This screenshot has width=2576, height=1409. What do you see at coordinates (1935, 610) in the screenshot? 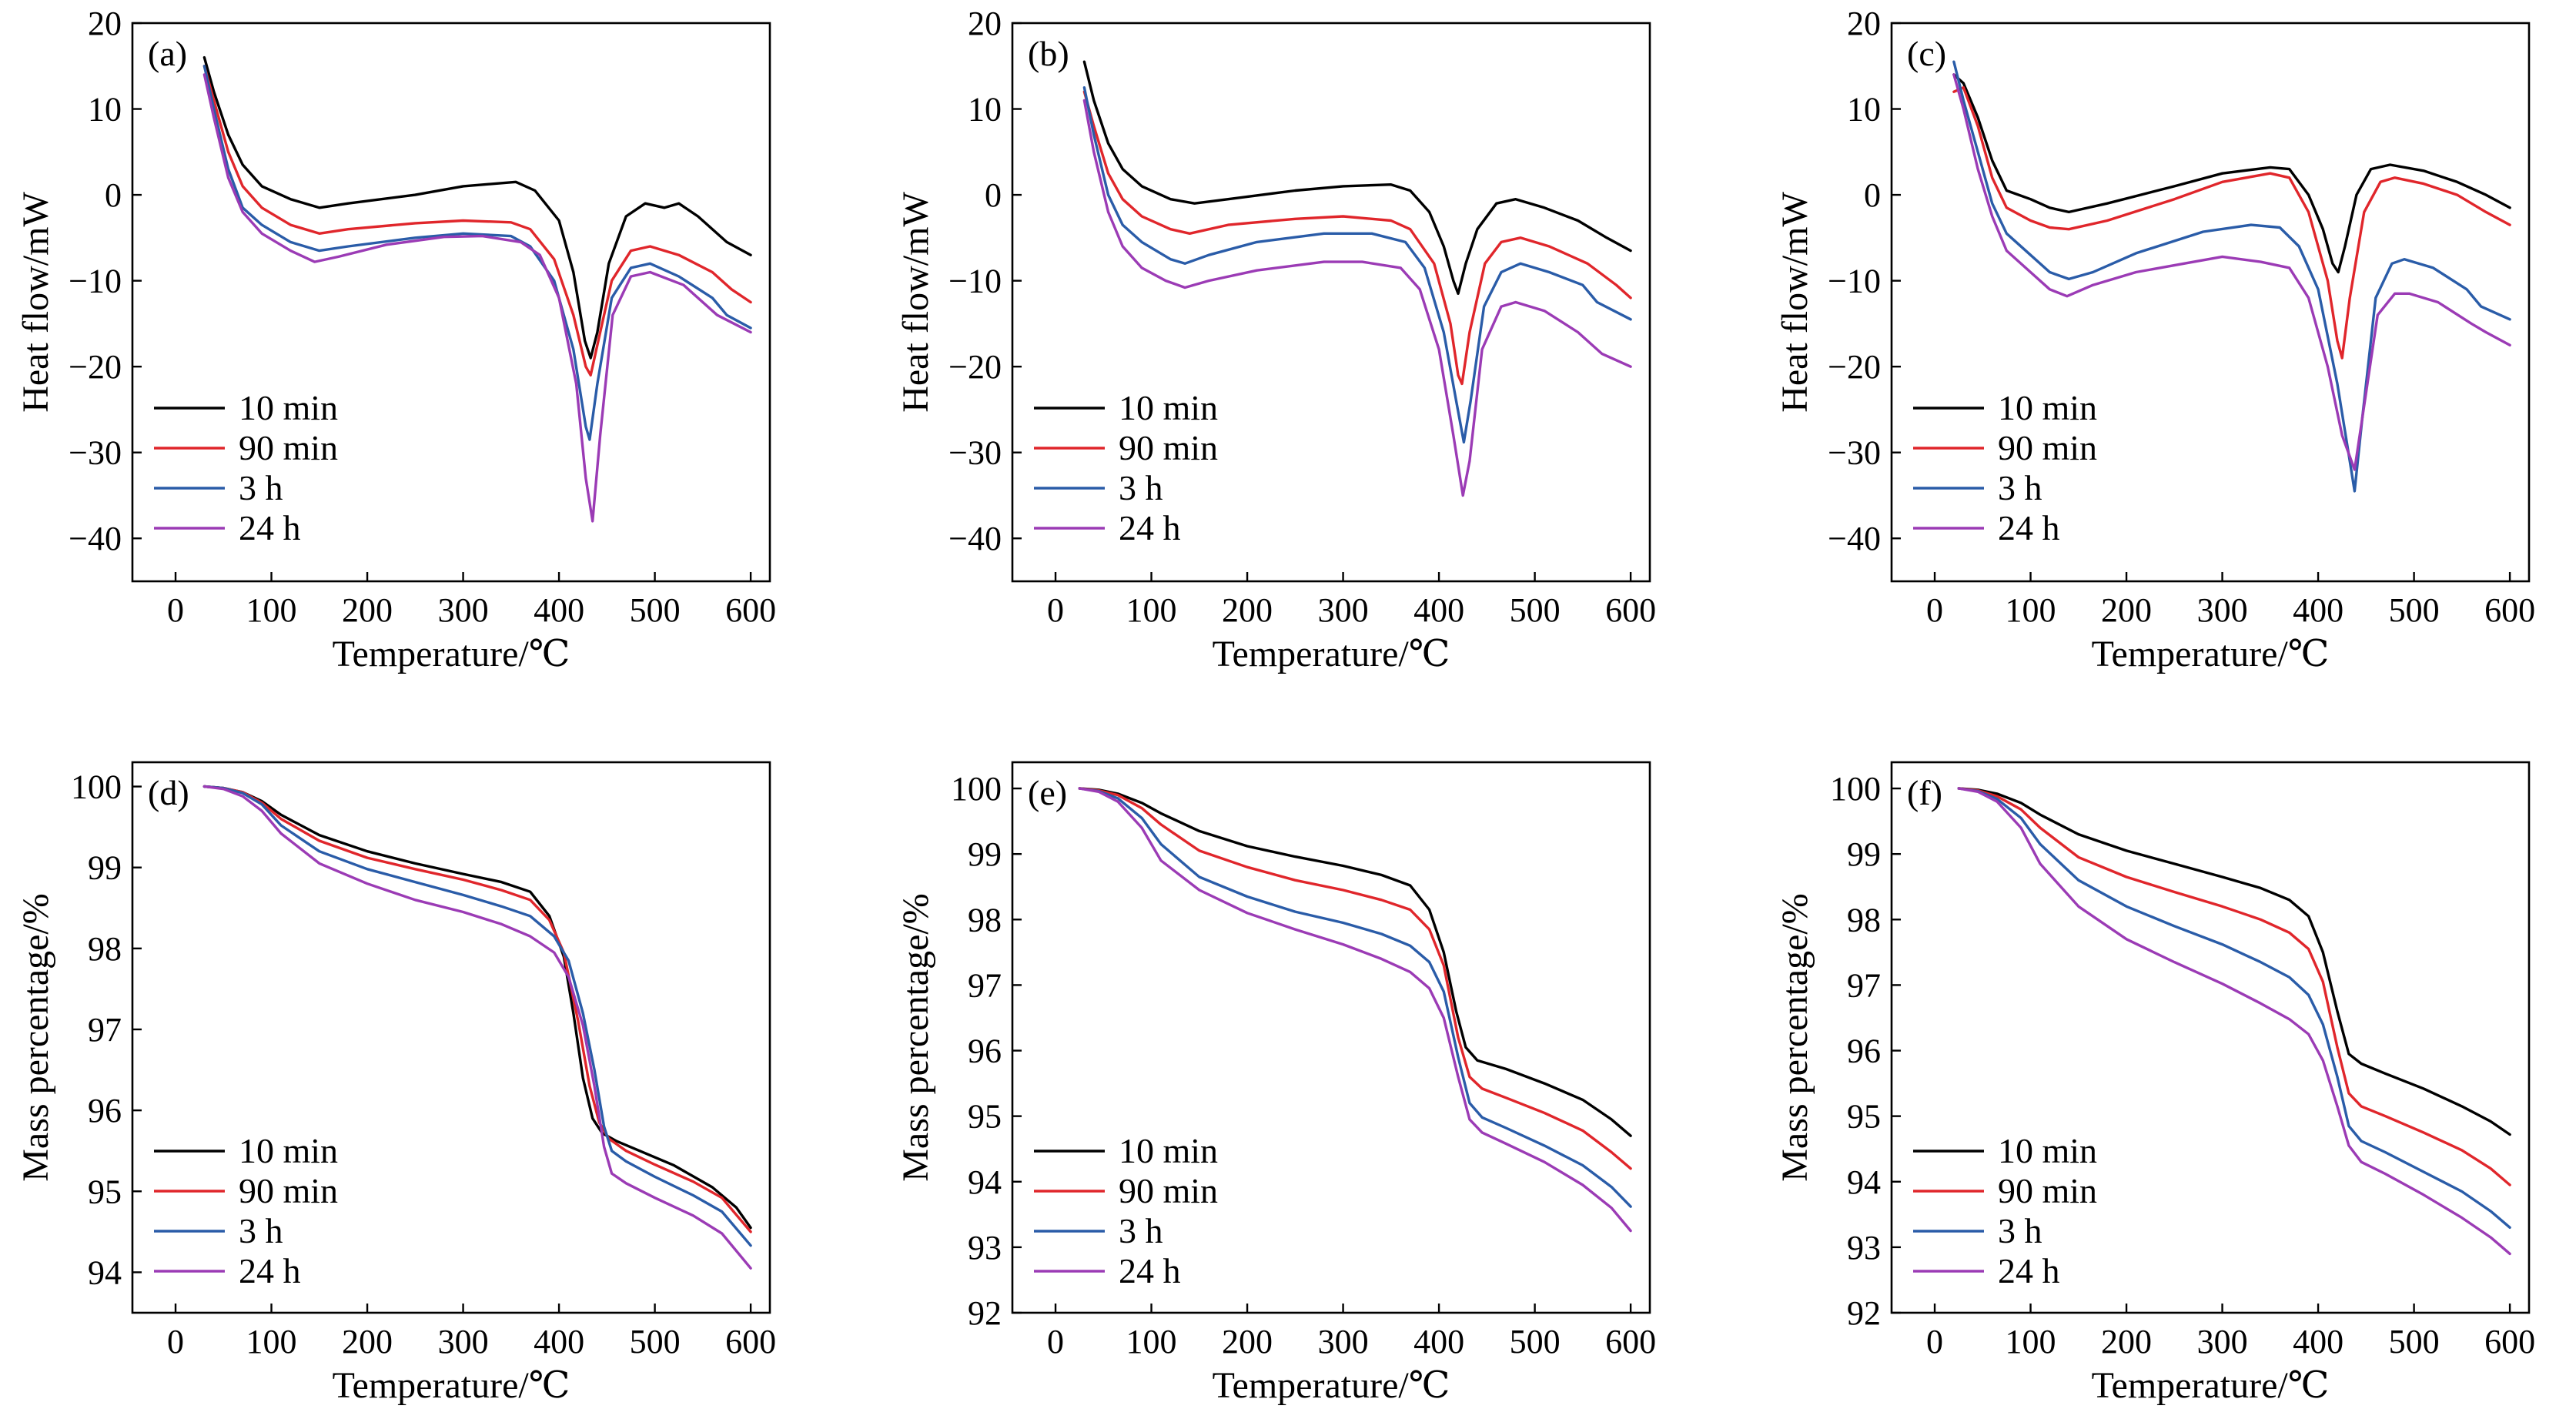
I see `x-tick-label: 0` at bounding box center [1935, 610].